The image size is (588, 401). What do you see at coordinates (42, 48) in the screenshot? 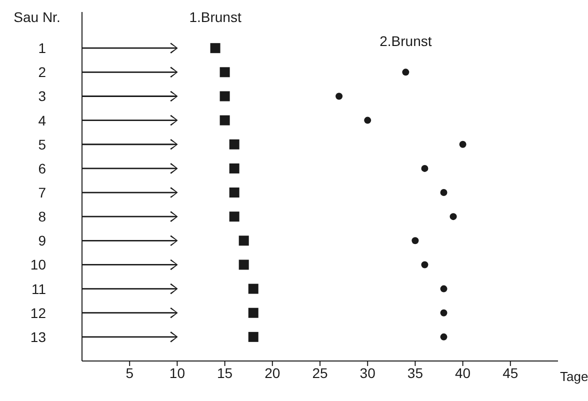
I see `y-tick-label: 1` at bounding box center [42, 48].